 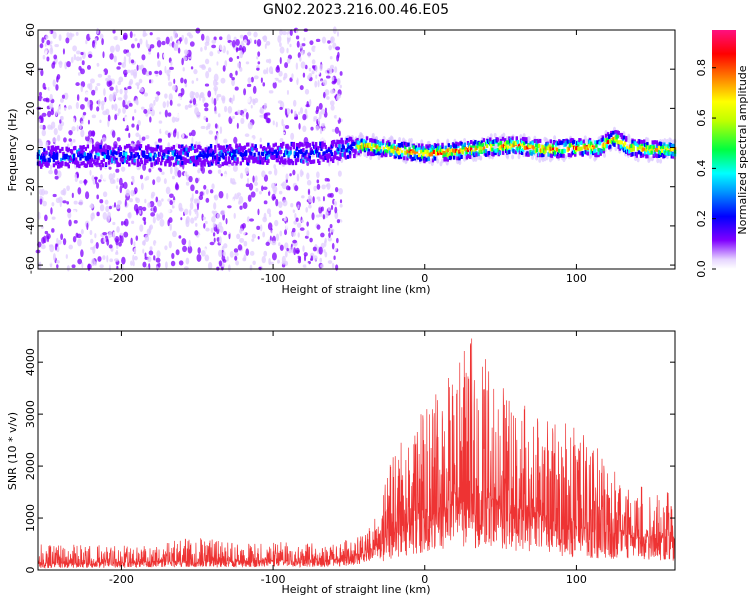 What do you see at coordinates (30, 187) in the screenshot?
I see `y-tick-label: -20` at bounding box center [30, 187].